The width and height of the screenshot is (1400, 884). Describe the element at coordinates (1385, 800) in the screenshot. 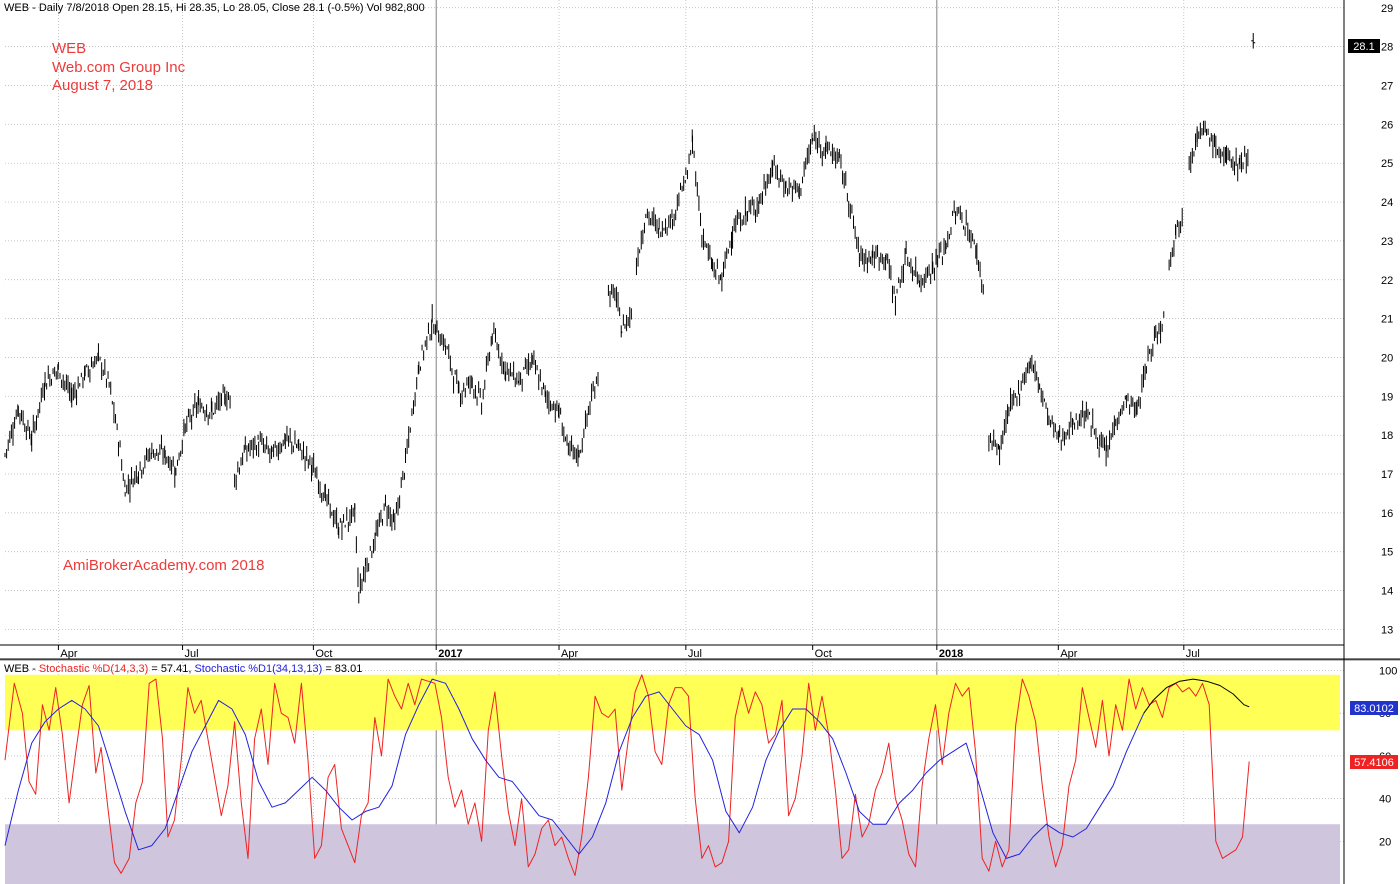

I see `stoch-axis-tick-label: 40` at that location.